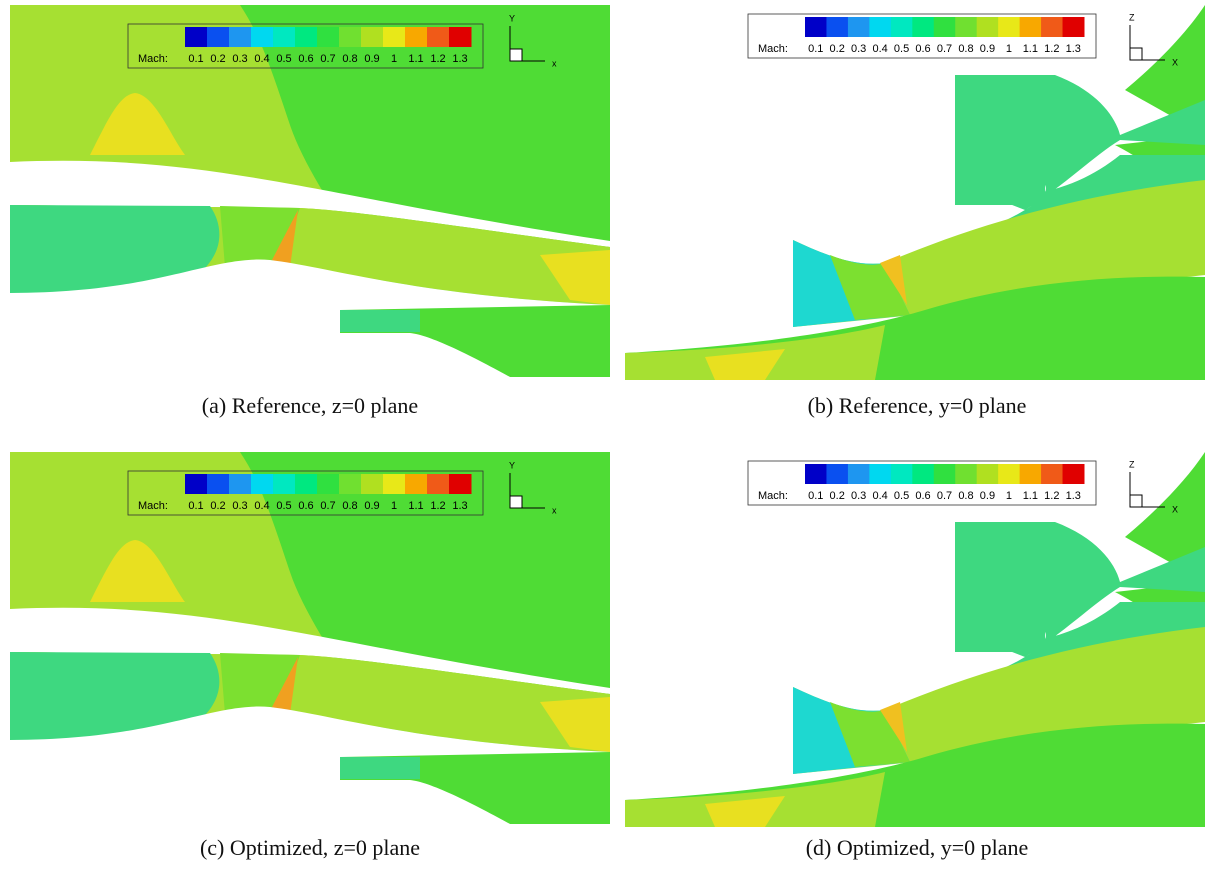 This screenshot has width=1215, height=872. I want to click on legend-tick: 0.6, so click(305, 506).